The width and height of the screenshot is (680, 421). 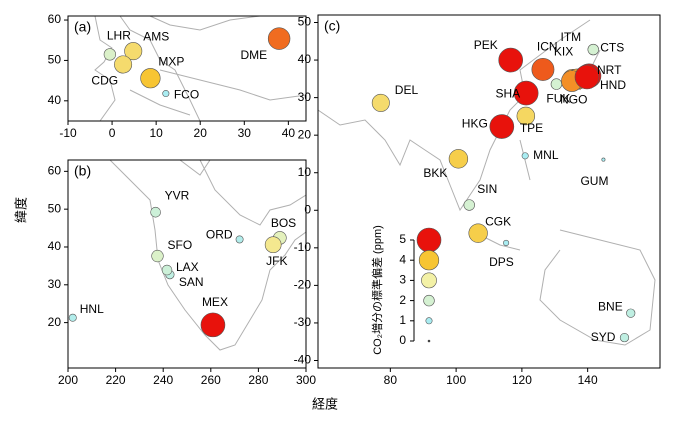 I want to click on x-tick-label: -10, so click(x=68, y=133).